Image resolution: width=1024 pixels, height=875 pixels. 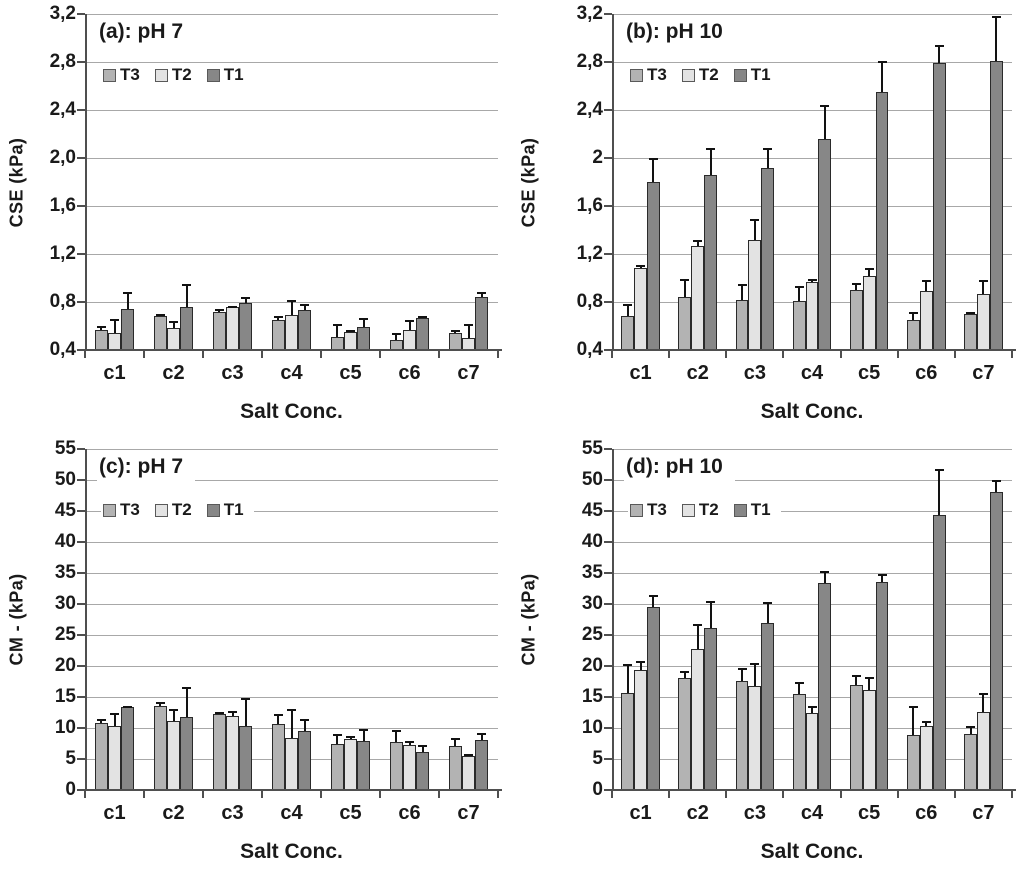 I want to click on bar-T1-c7, so click(x=996, y=205).